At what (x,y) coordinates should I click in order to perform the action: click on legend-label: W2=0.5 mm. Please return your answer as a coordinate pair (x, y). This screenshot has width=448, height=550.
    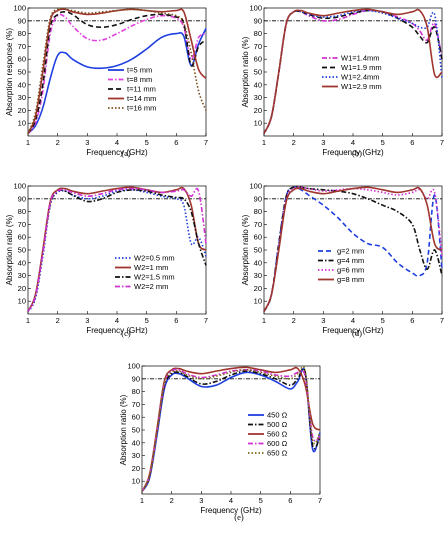
    Looking at the image, I should click on (154, 258).